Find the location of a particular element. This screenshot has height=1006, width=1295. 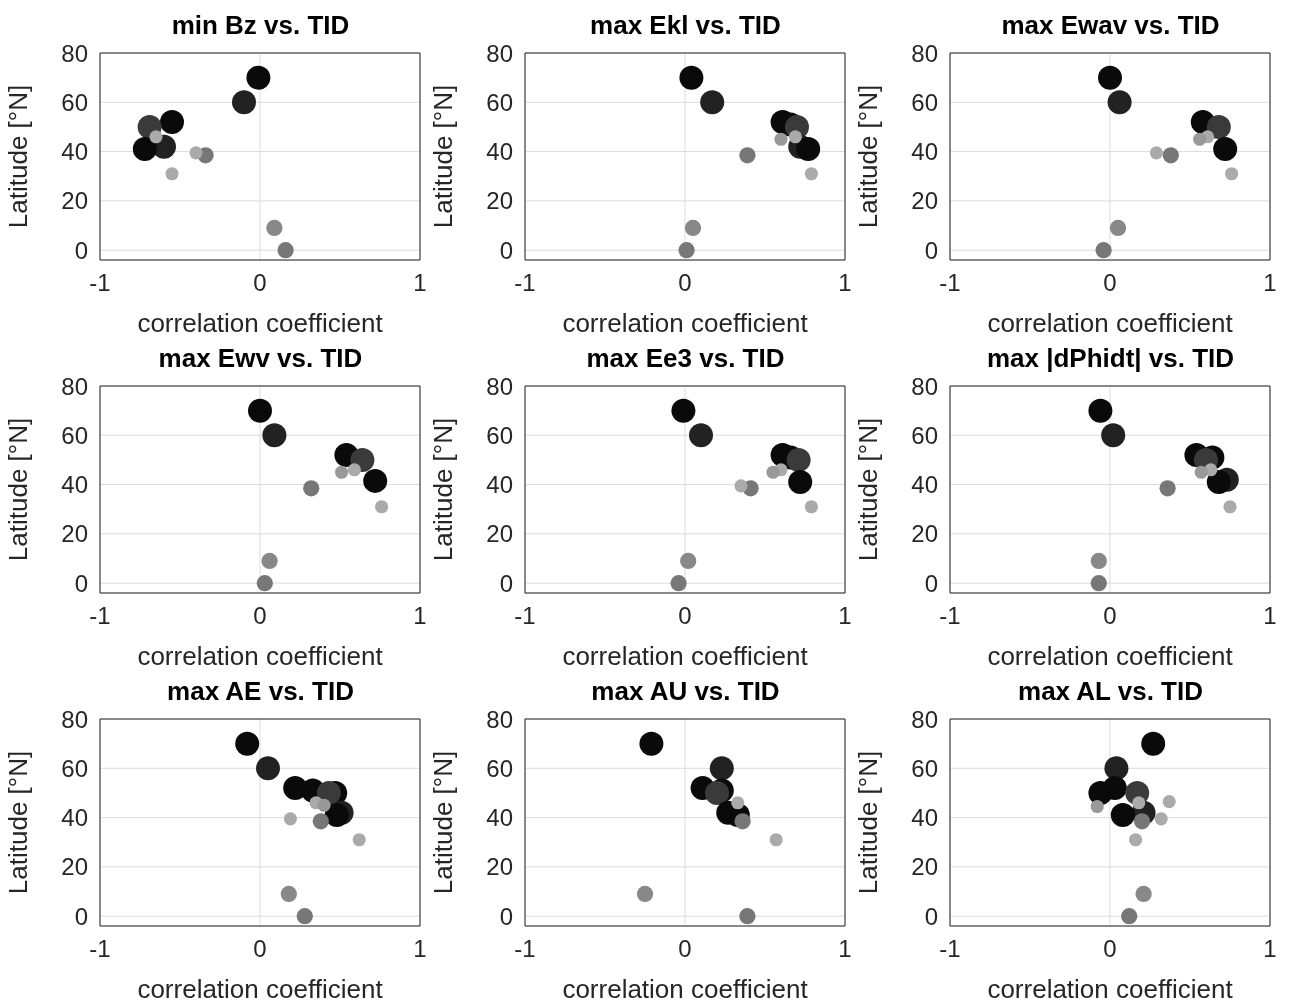

chart-title: max AU vs. TID is located at coordinates (685, 691).